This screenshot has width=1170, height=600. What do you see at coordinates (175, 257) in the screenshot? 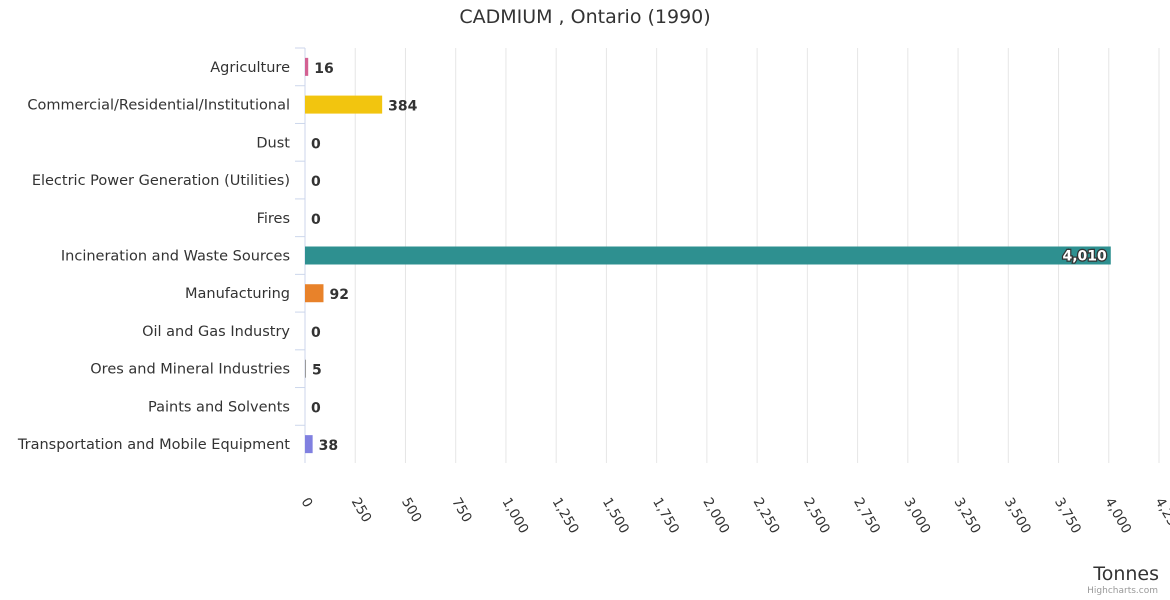
I see `category-label: Incineration and Waste Sources` at bounding box center [175, 257].